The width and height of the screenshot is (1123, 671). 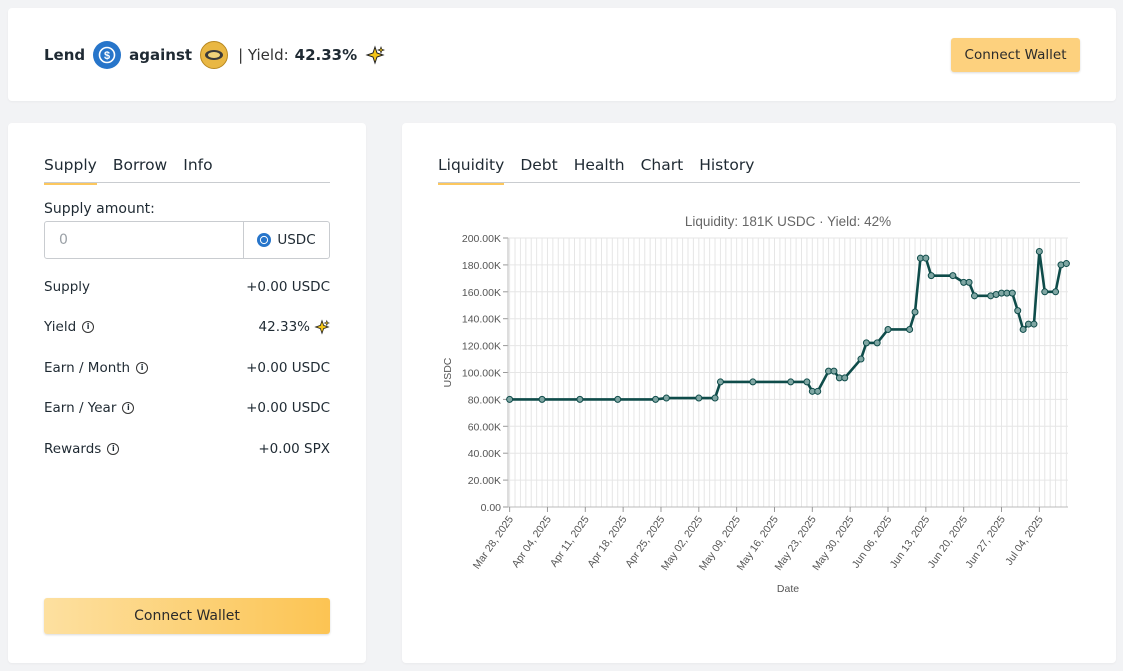 What do you see at coordinates (73, 449) in the screenshot?
I see `stat-label: Rewards` at bounding box center [73, 449].